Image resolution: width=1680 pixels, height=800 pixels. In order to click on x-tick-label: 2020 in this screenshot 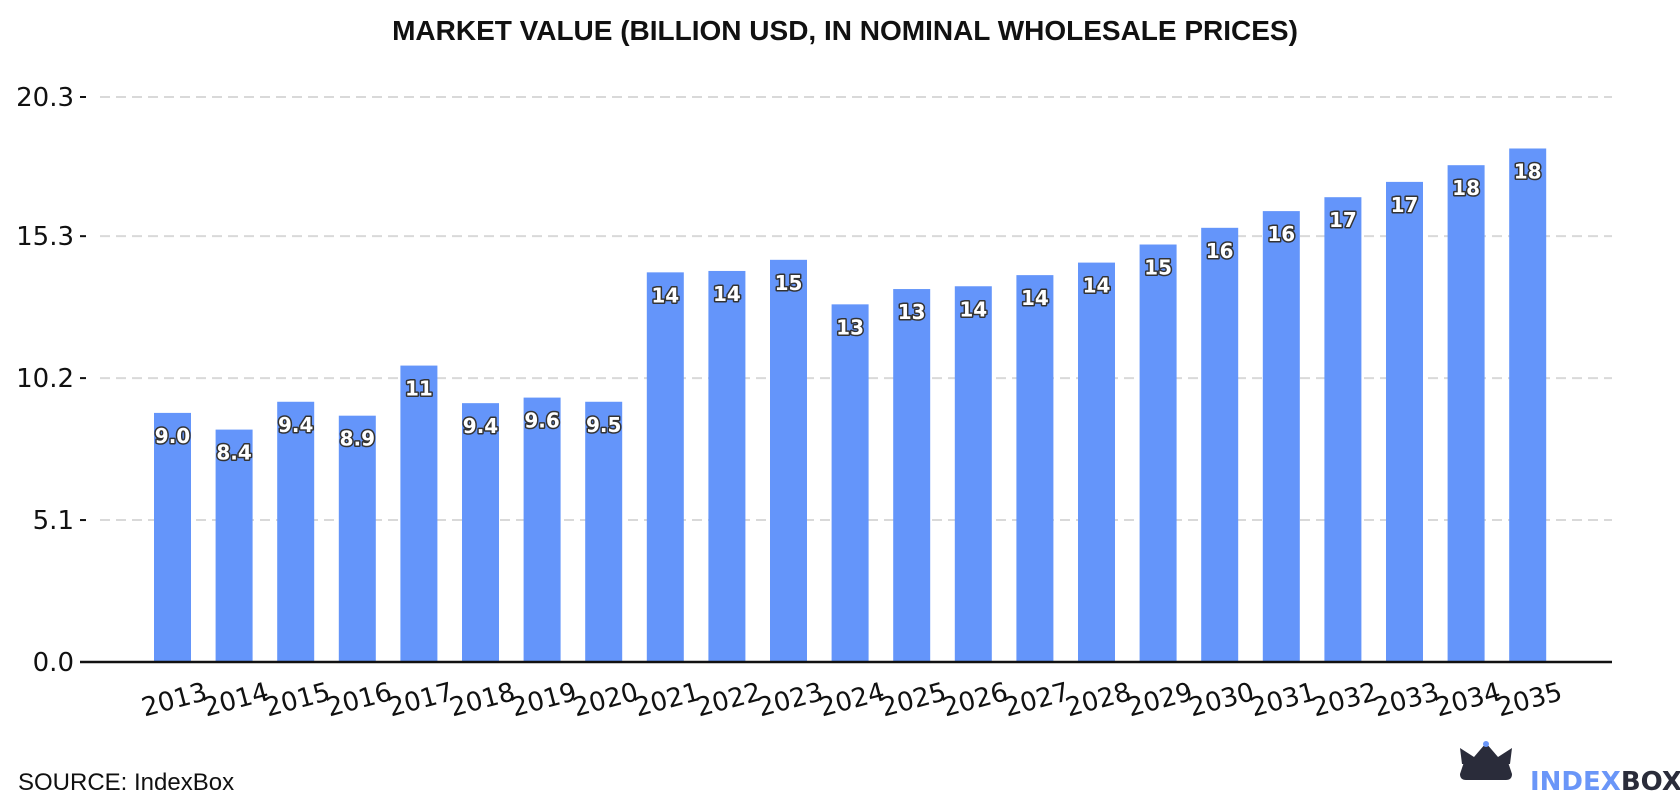, I will do `click(606, 700)`.